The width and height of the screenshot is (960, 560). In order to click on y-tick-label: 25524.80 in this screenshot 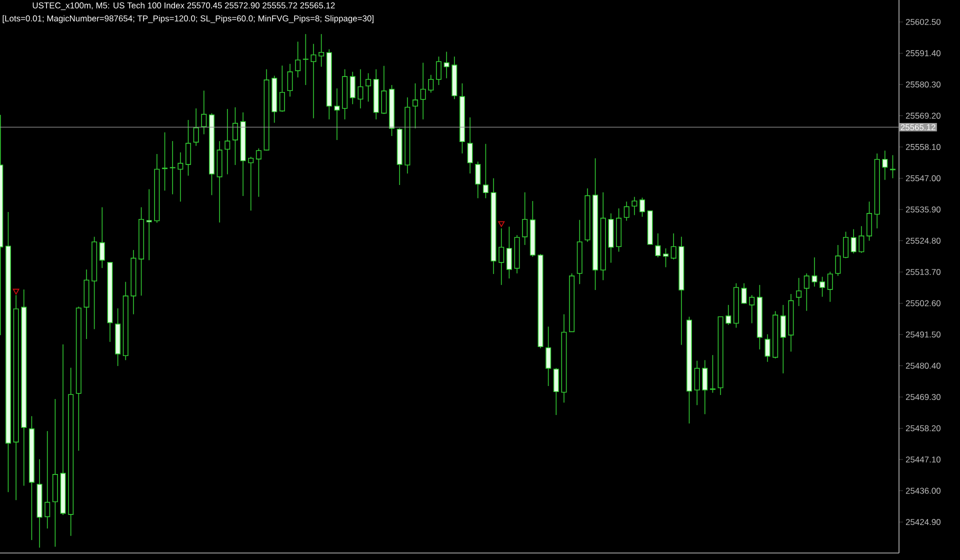, I will do `click(923, 241)`.